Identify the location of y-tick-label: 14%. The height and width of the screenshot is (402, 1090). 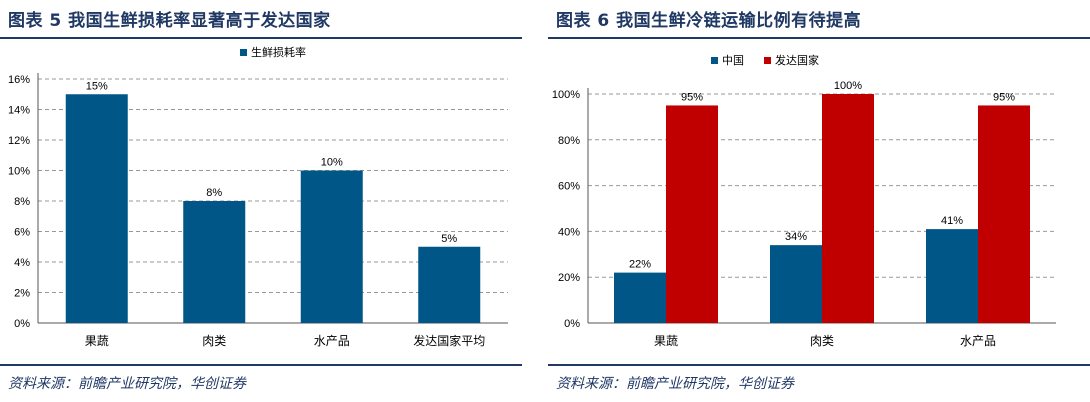
(19, 111).